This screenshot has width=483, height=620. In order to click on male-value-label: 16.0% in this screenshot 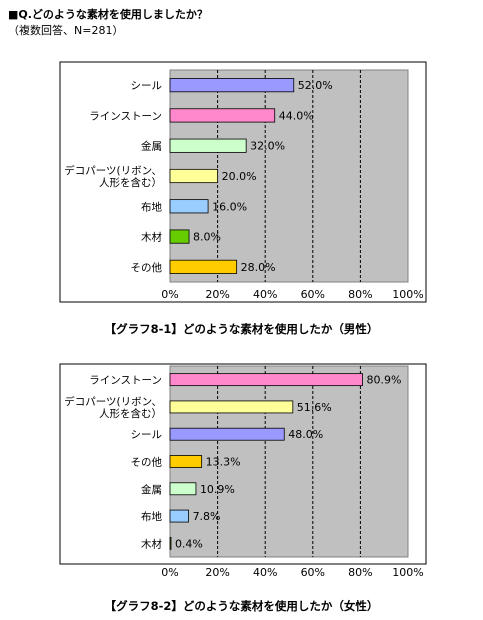, I will do `click(229, 206)`.